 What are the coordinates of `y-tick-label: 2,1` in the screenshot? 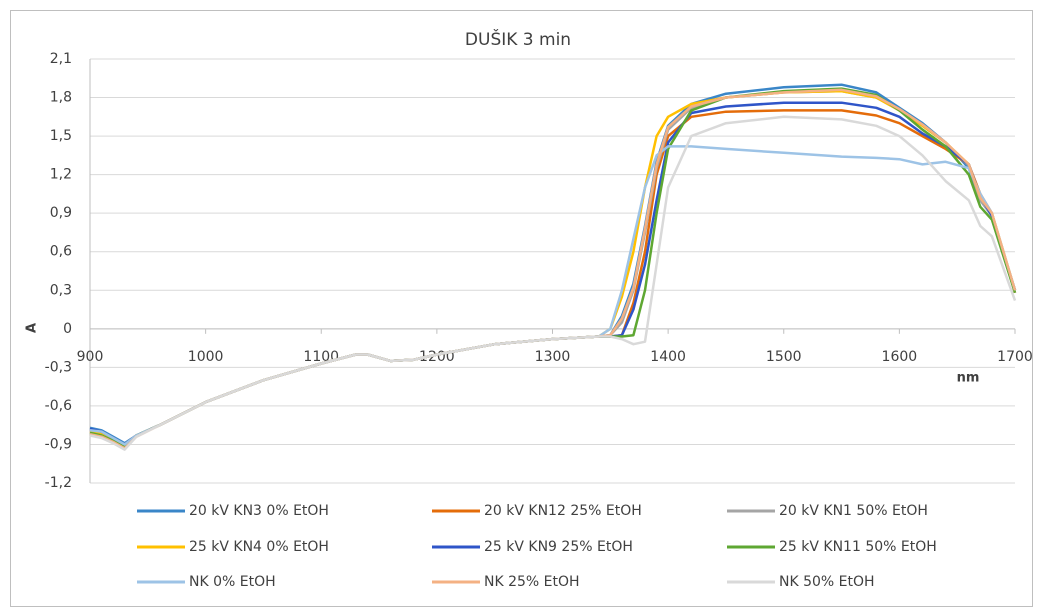 It's located at (61, 59).